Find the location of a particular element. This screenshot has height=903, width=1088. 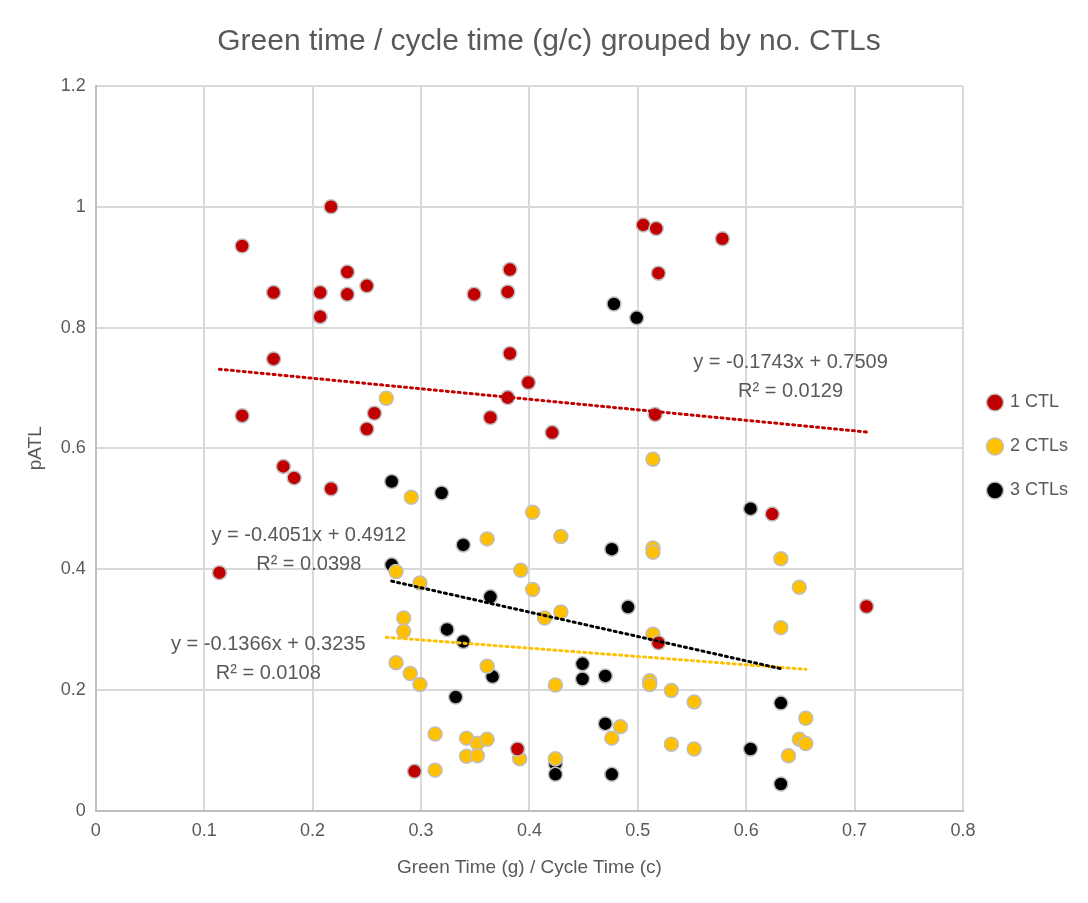

x-tick-label: 0.1 is located at coordinates (204, 830).